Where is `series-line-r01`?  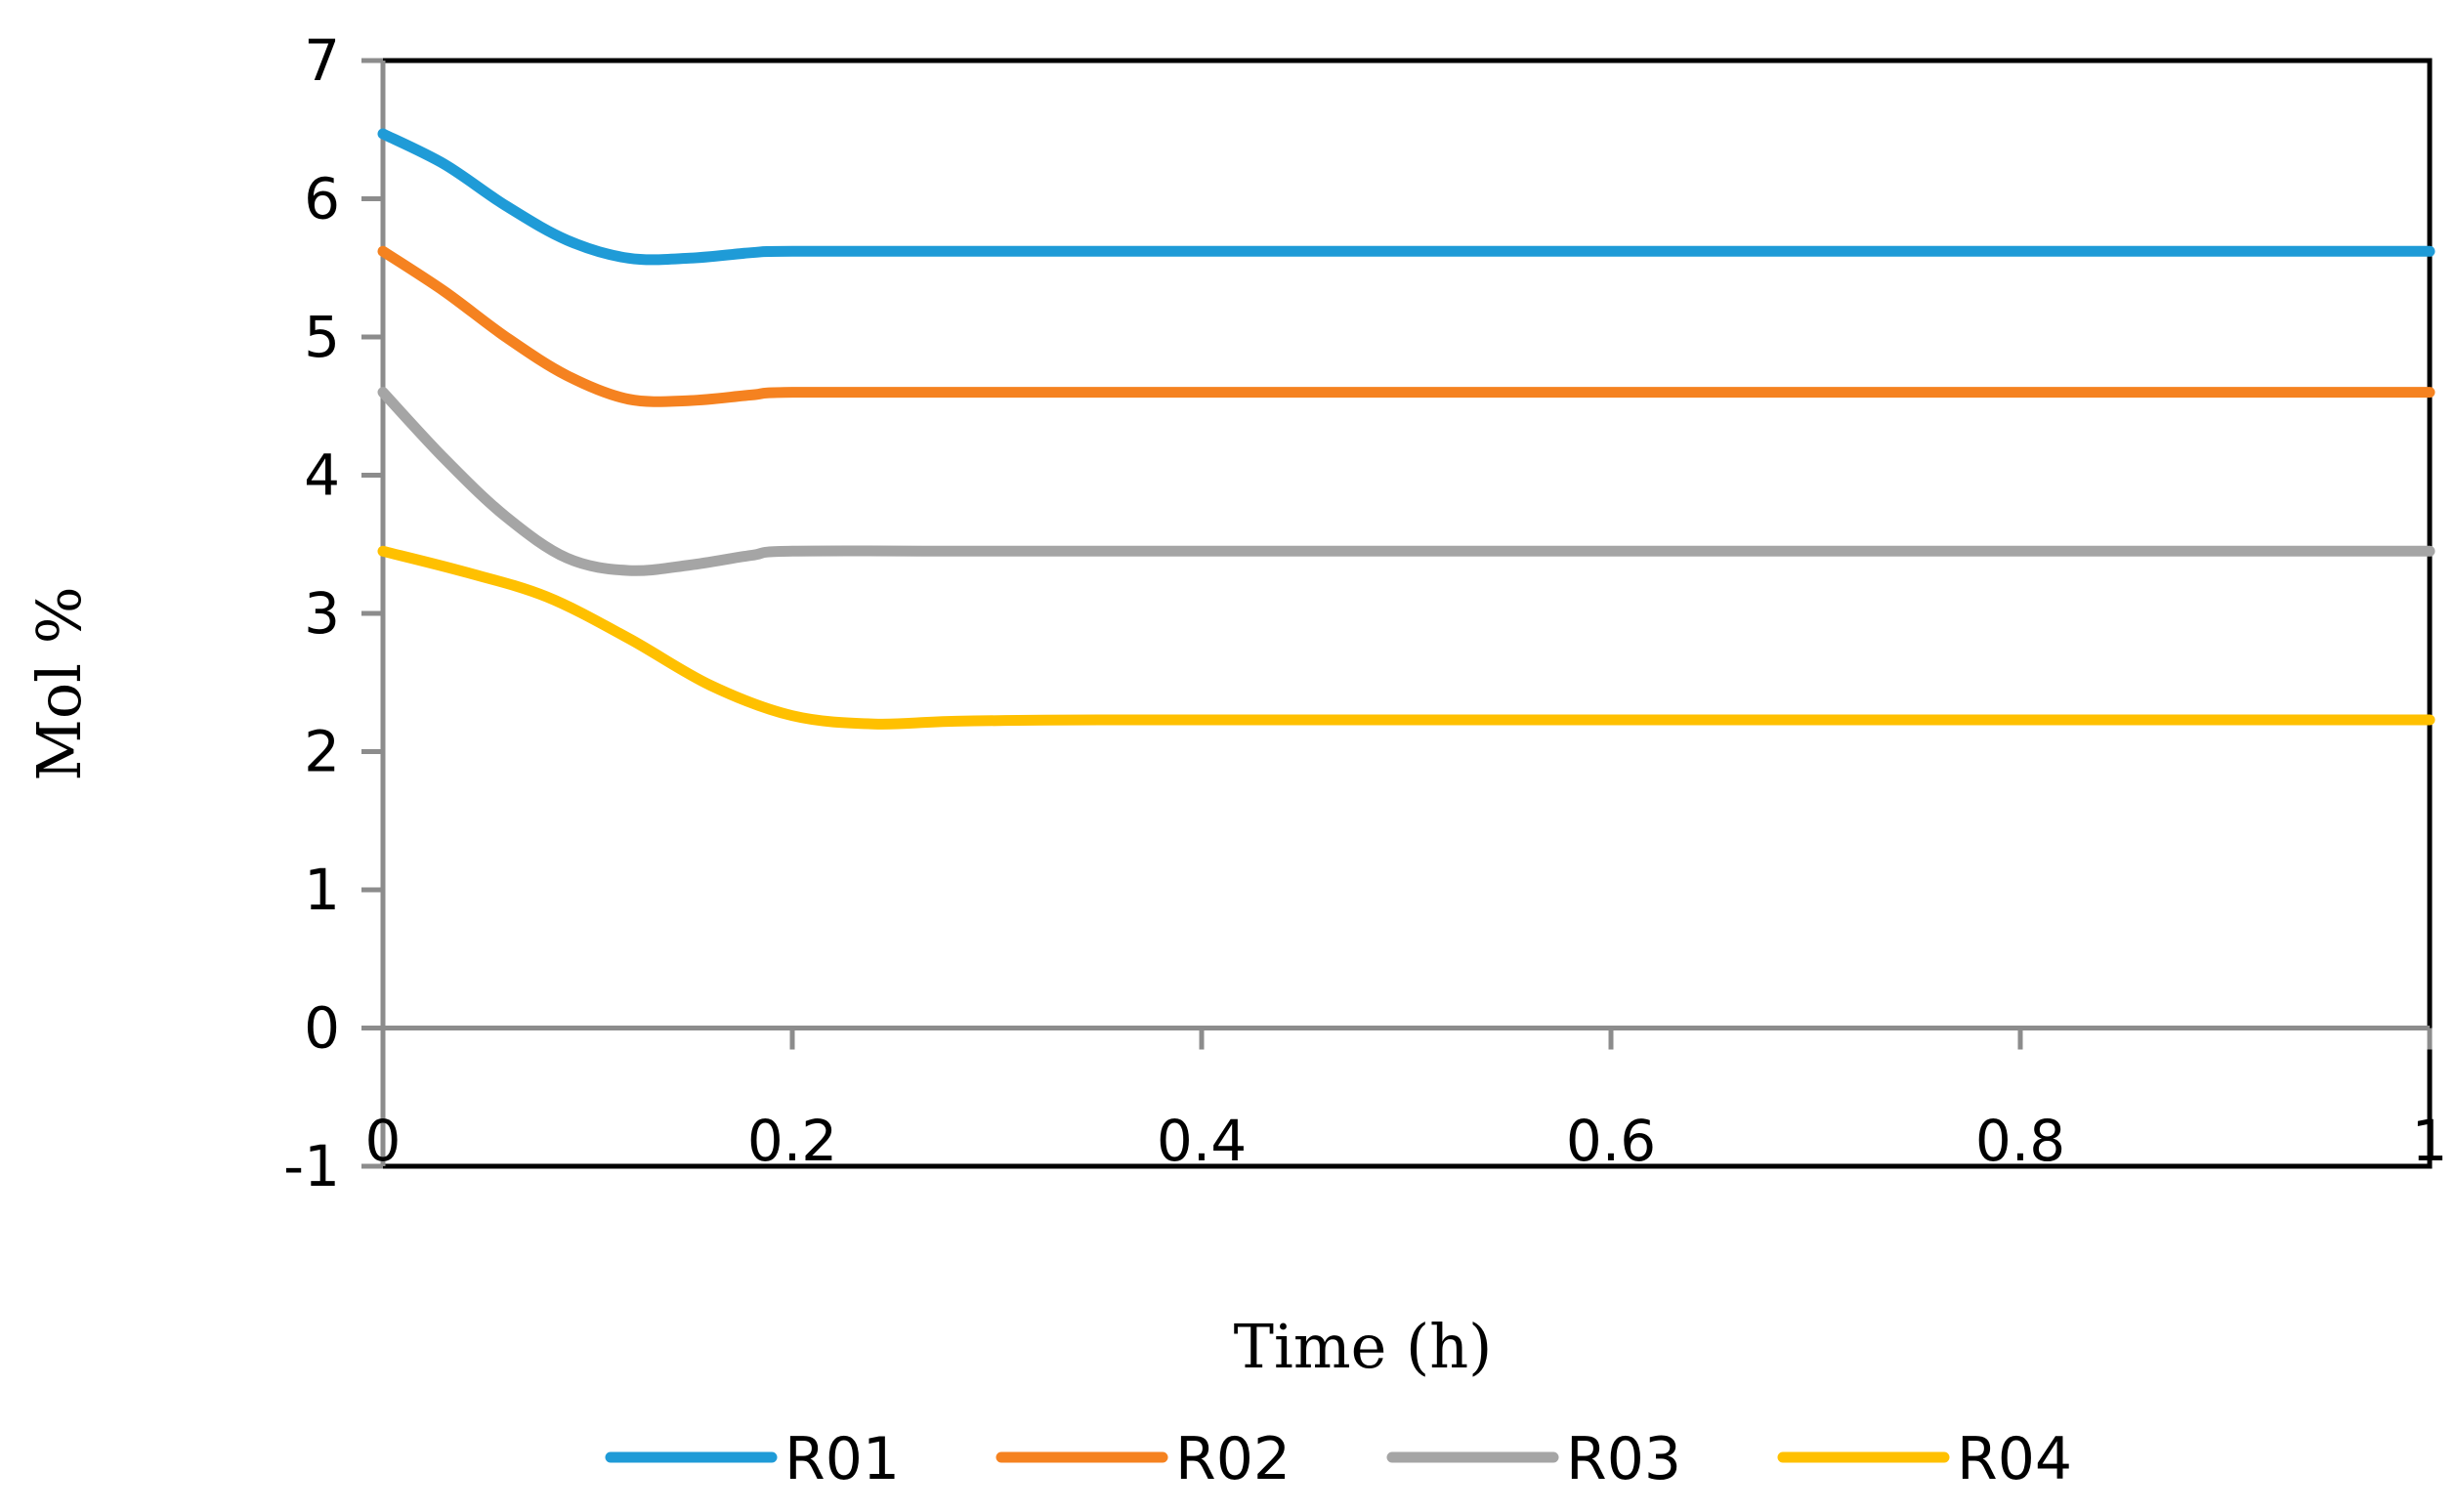 series-line-r01 is located at coordinates (1406, 197).